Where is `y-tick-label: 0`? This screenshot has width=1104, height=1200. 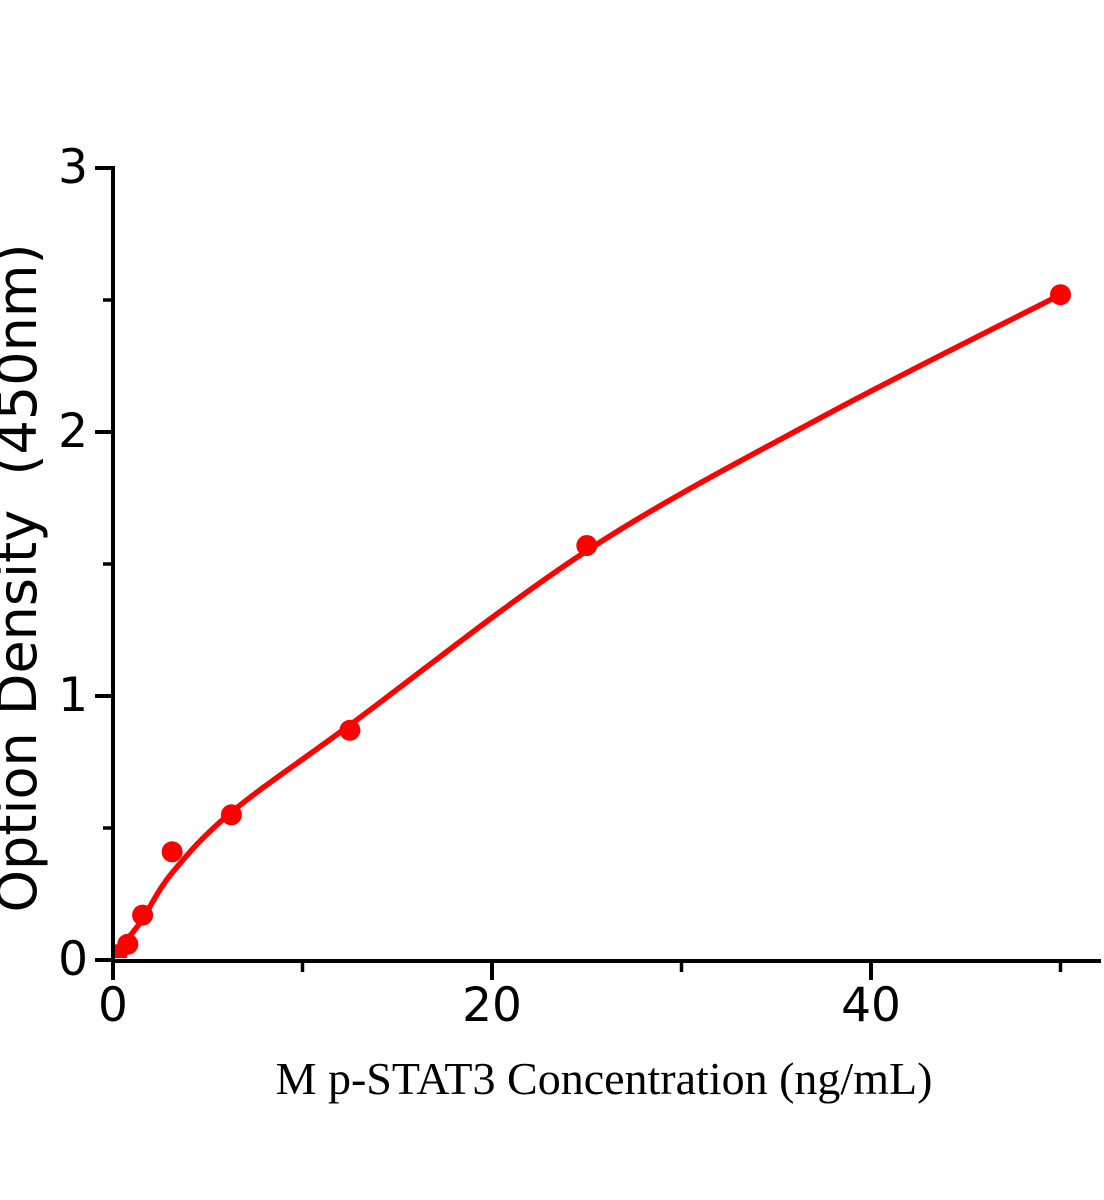 y-tick-label: 0 is located at coordinates (73, 959).